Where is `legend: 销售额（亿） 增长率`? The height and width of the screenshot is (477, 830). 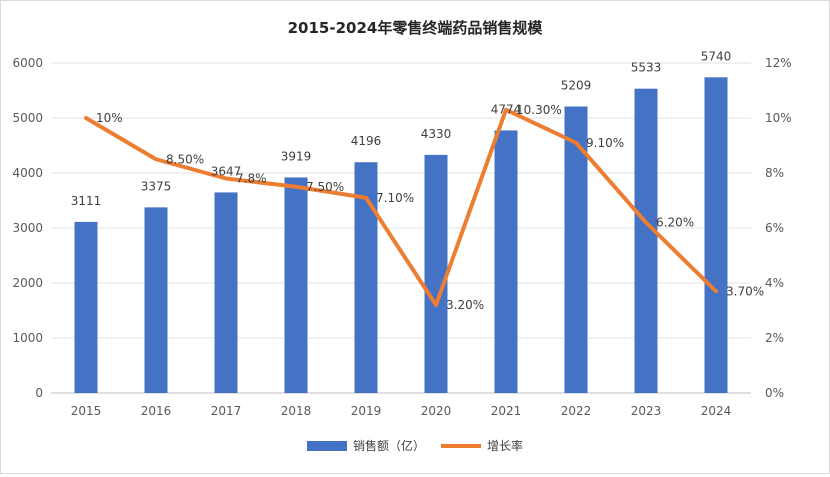 legend: 销售额（亿） 增长率 is located at coordinates (415, 445).